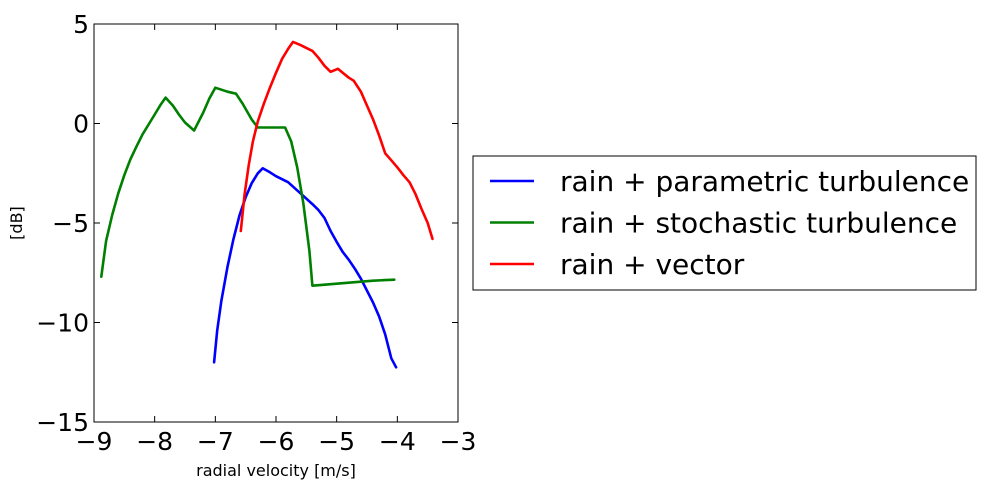  I want to click on legend-label-0: rain + parametric turbulence, so click(764, 181).